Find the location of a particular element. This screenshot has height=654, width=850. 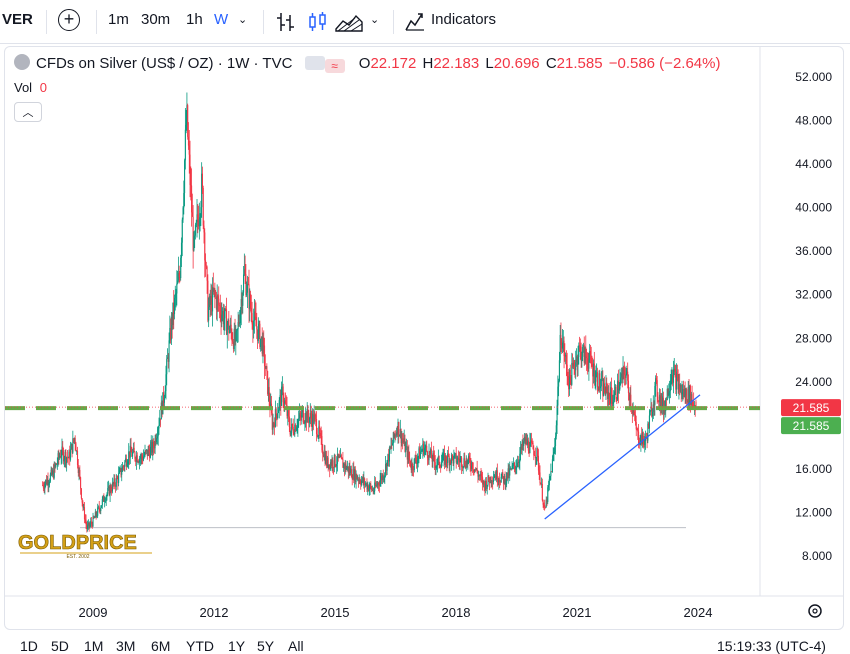

bar-chart-type-icon is located at coordinates (286, 24).